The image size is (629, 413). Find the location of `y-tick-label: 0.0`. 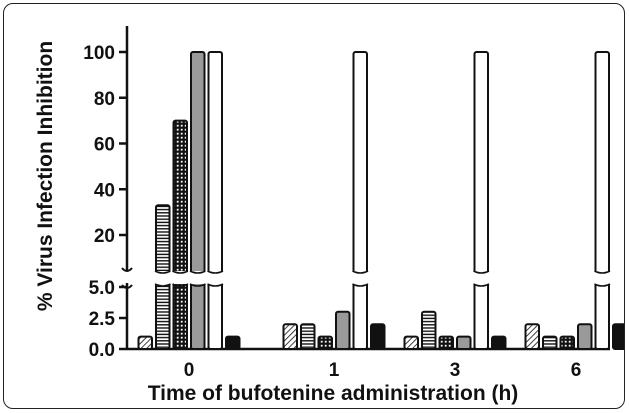

y-tick-label: 0.0 is located at coordinates (102, 350).